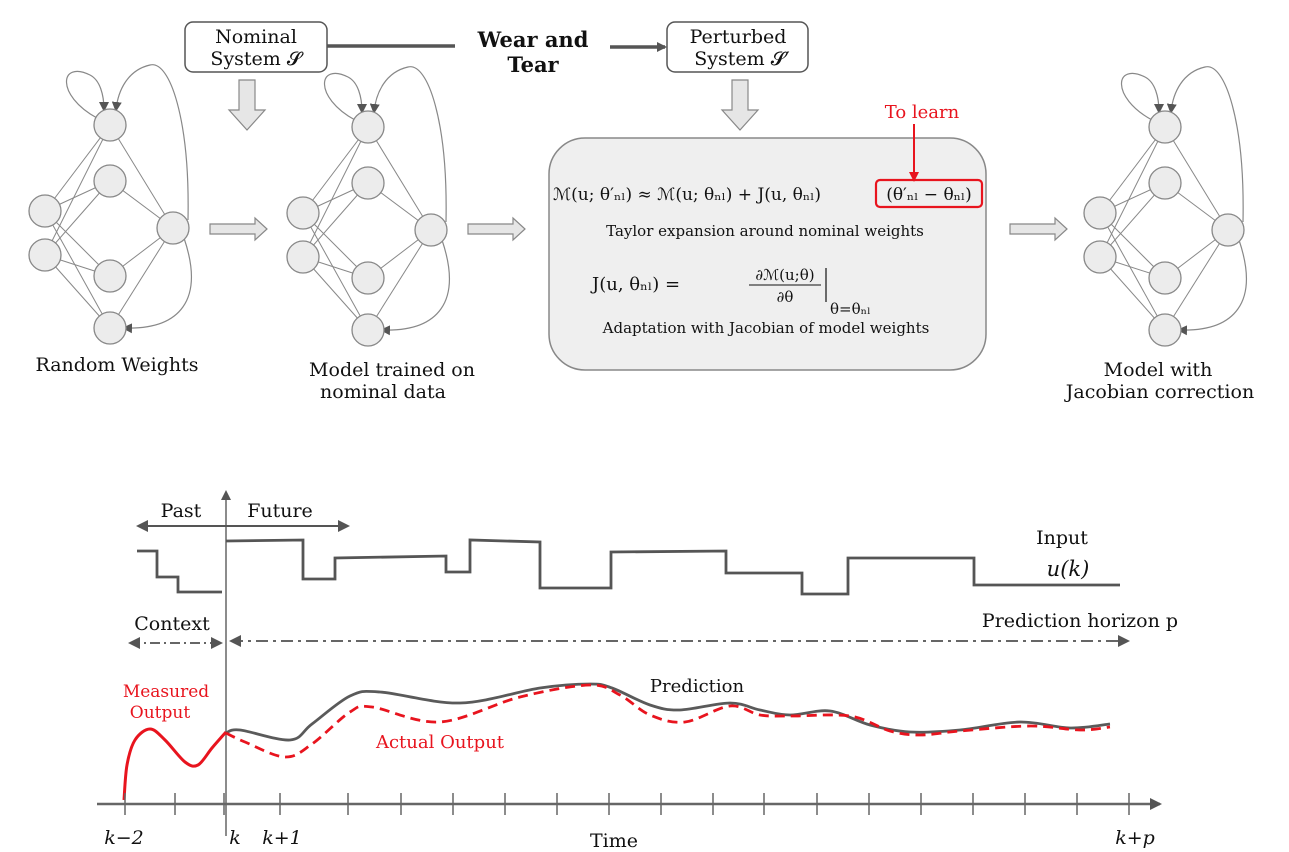  What do you see at coordinates (160, 713) in the screenshot?
I see `measured-label: Output` at bounding box center [160, 713].